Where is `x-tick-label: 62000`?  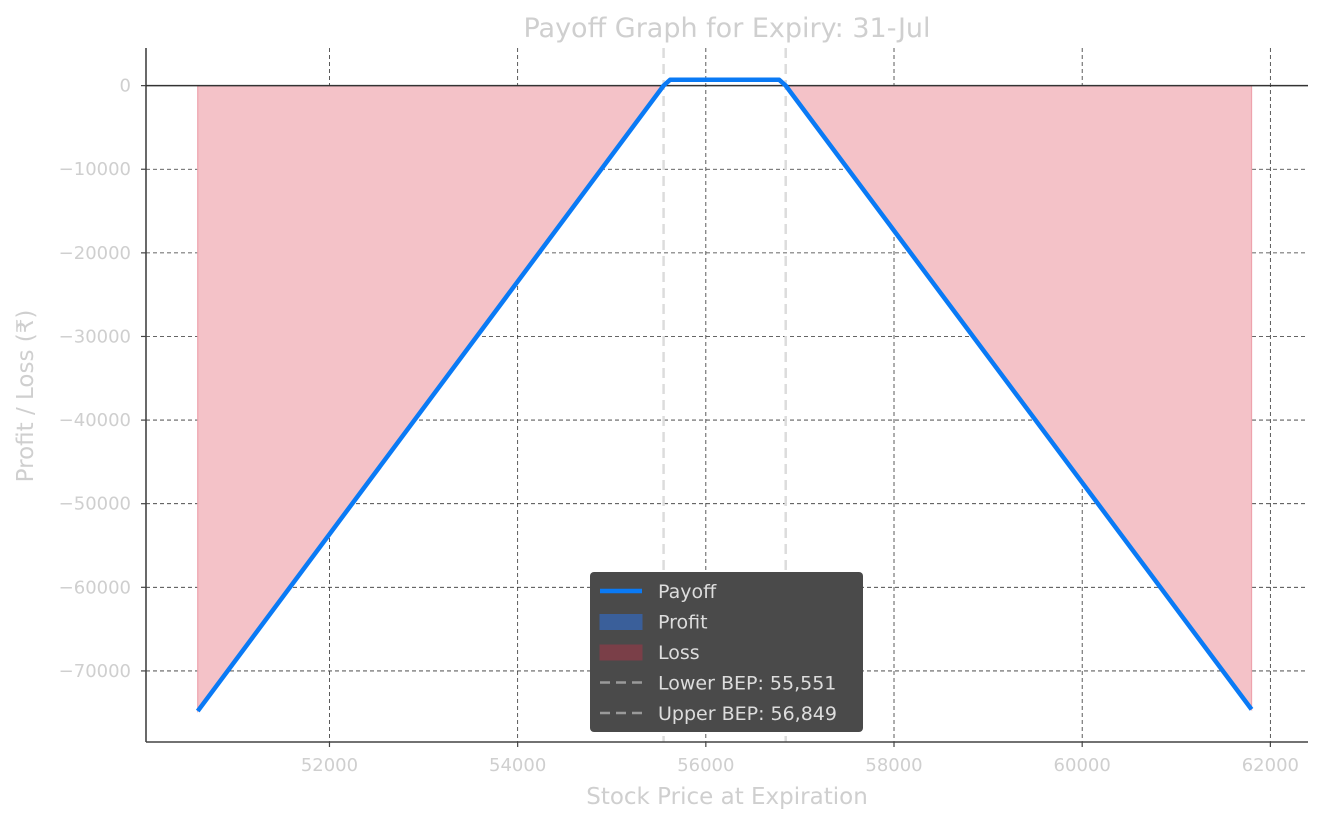
x-tick-label: 62000 is located at coordinates (1270, 765).